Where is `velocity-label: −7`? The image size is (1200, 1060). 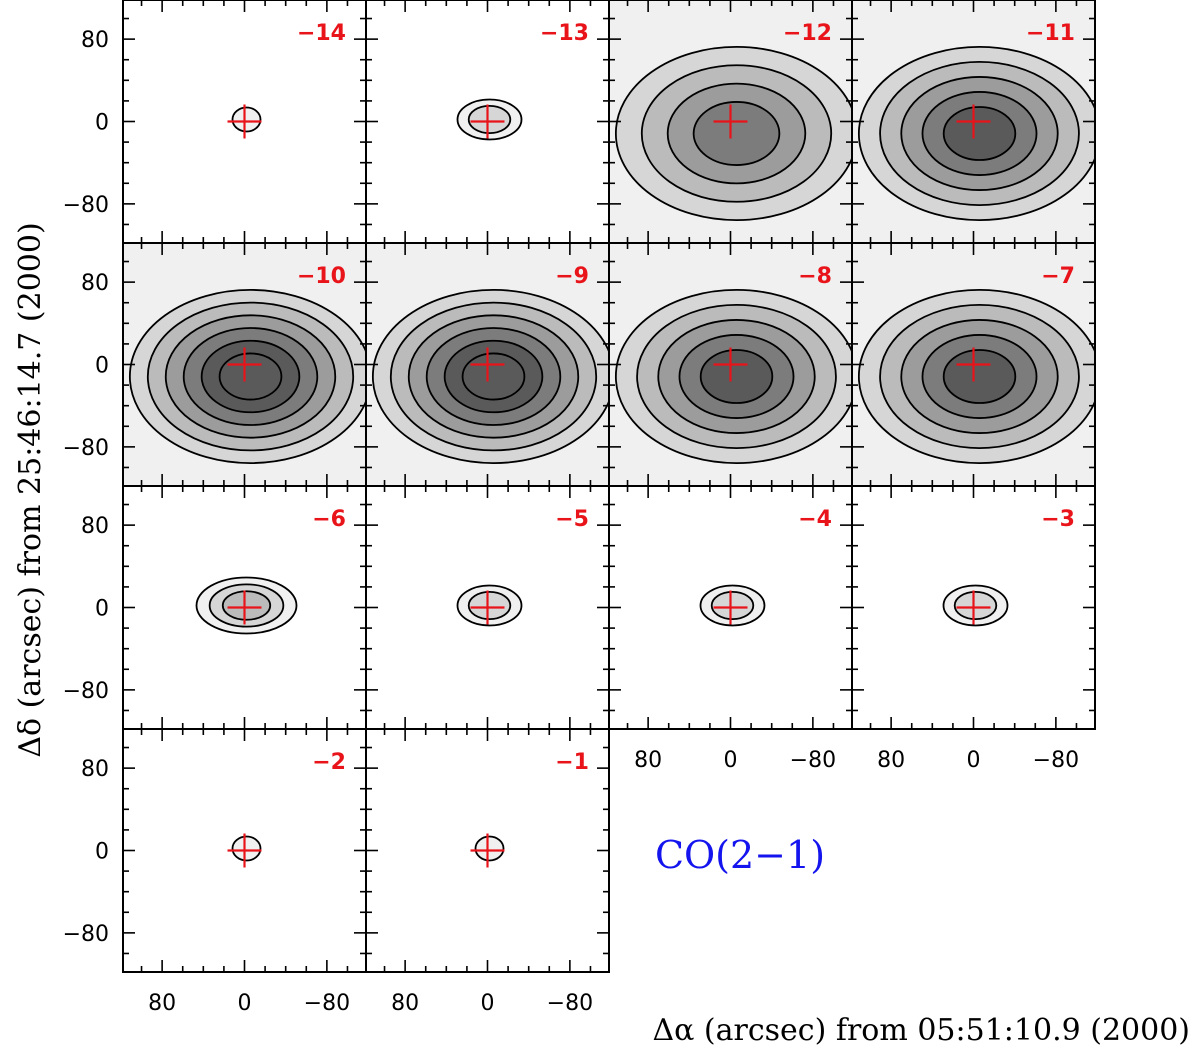 velocity-label: −7 is located at coordinates (1058, 276).